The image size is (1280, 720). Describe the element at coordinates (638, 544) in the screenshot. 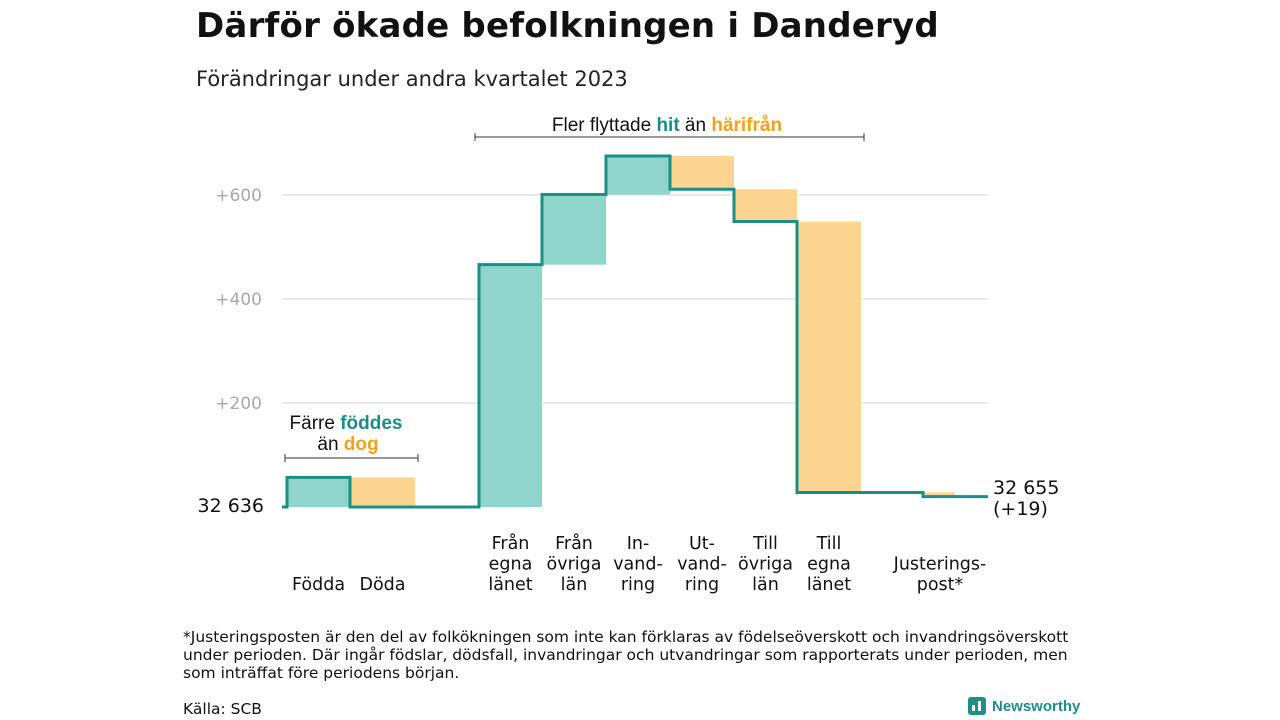

I see `category-label: In-` at that location.